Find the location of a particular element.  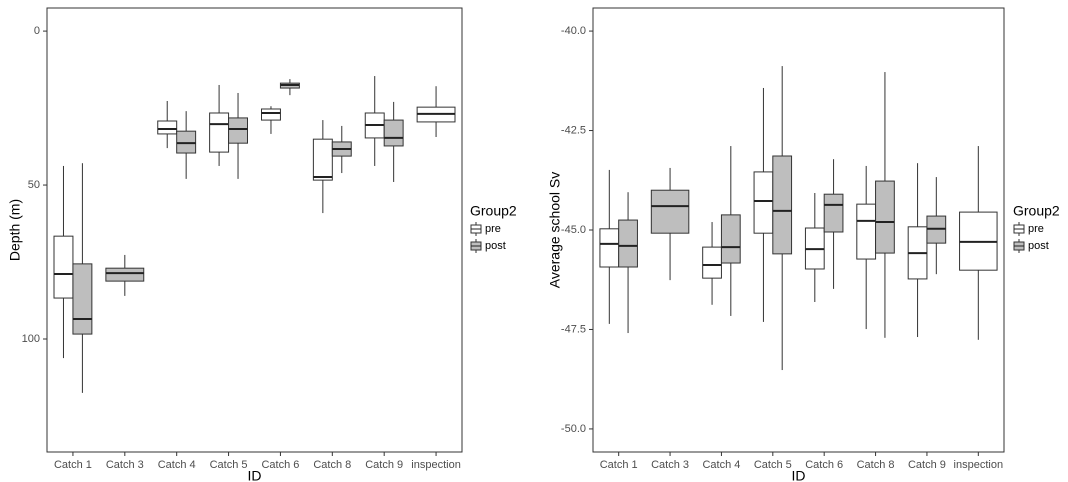

y-tick-label: 0 is located at coordinates (37, 31).